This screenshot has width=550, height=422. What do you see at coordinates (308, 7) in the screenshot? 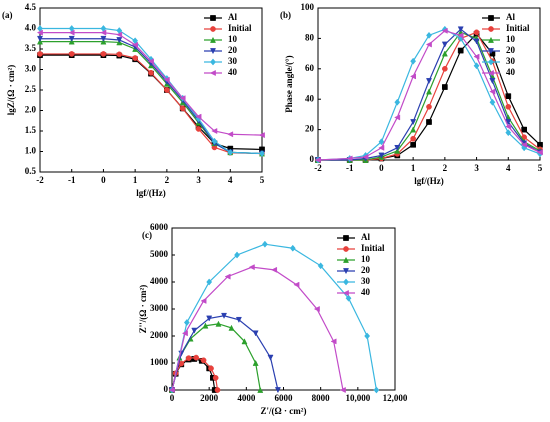
I see `y-tick-label: 100` at bounding box center [308, 7].